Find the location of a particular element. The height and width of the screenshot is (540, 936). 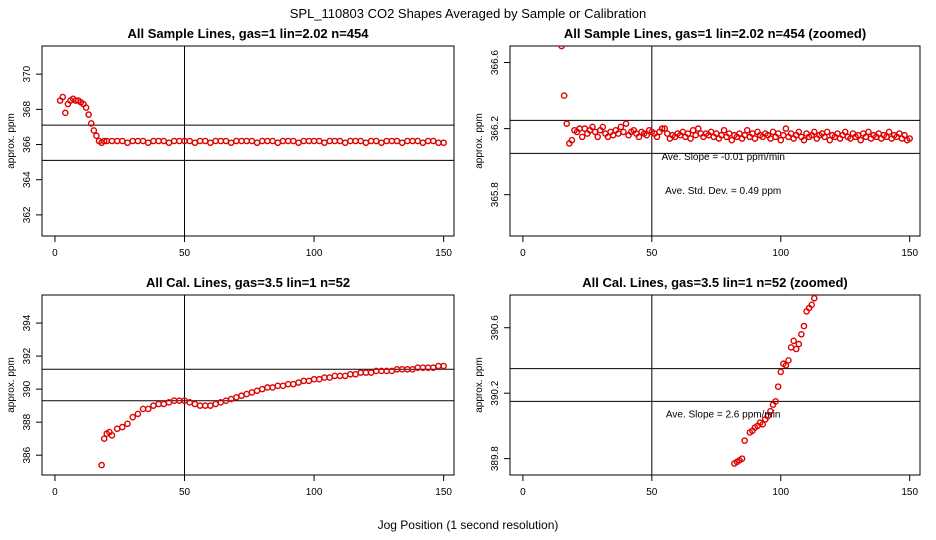

annotation: Ave. Slope = 2.6 ppm/min is located at coordinates (723, 414).